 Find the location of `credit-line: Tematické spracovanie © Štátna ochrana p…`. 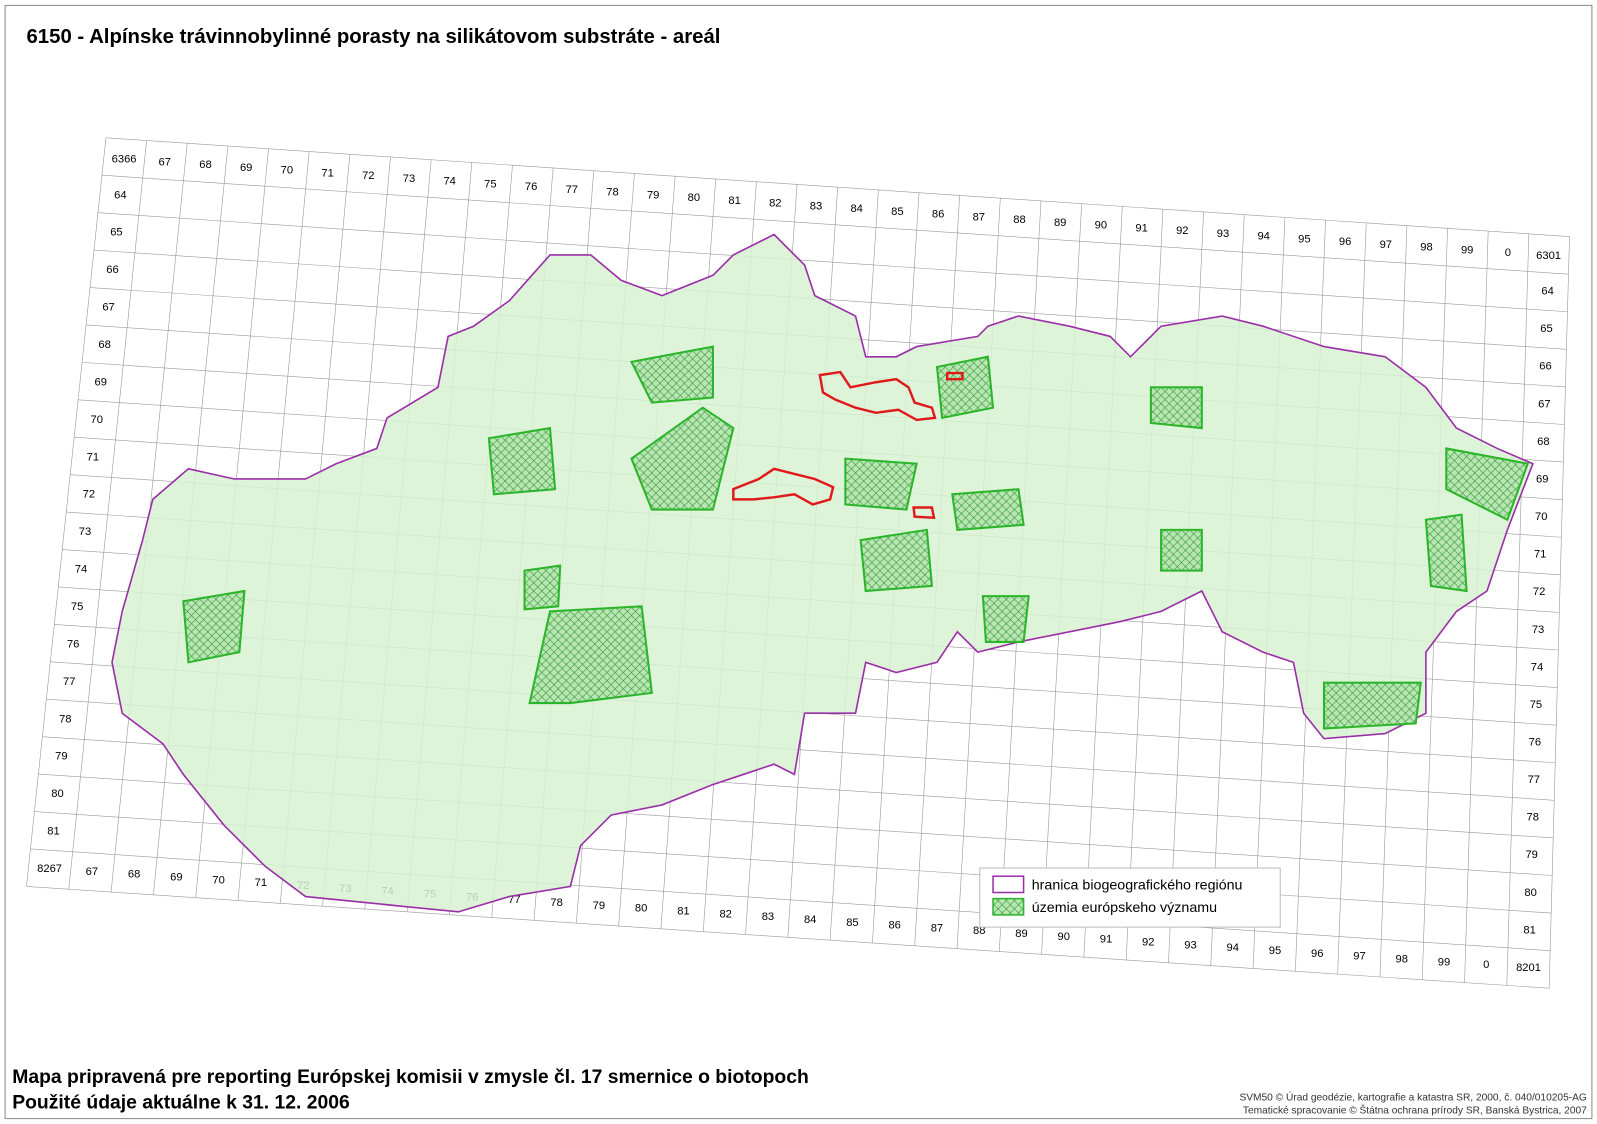

credit-line: Tematické spracovanie © Štátna ochrana p… is located at coordinates (1415, 1110).